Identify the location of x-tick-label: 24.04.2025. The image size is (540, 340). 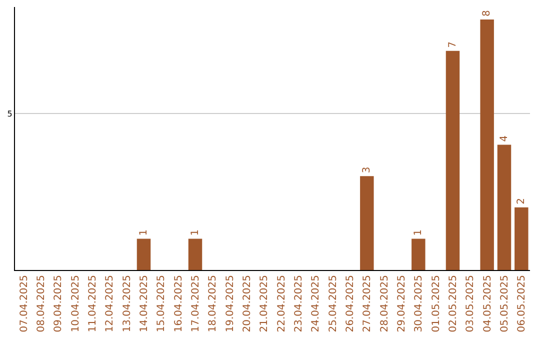
(316, 303).